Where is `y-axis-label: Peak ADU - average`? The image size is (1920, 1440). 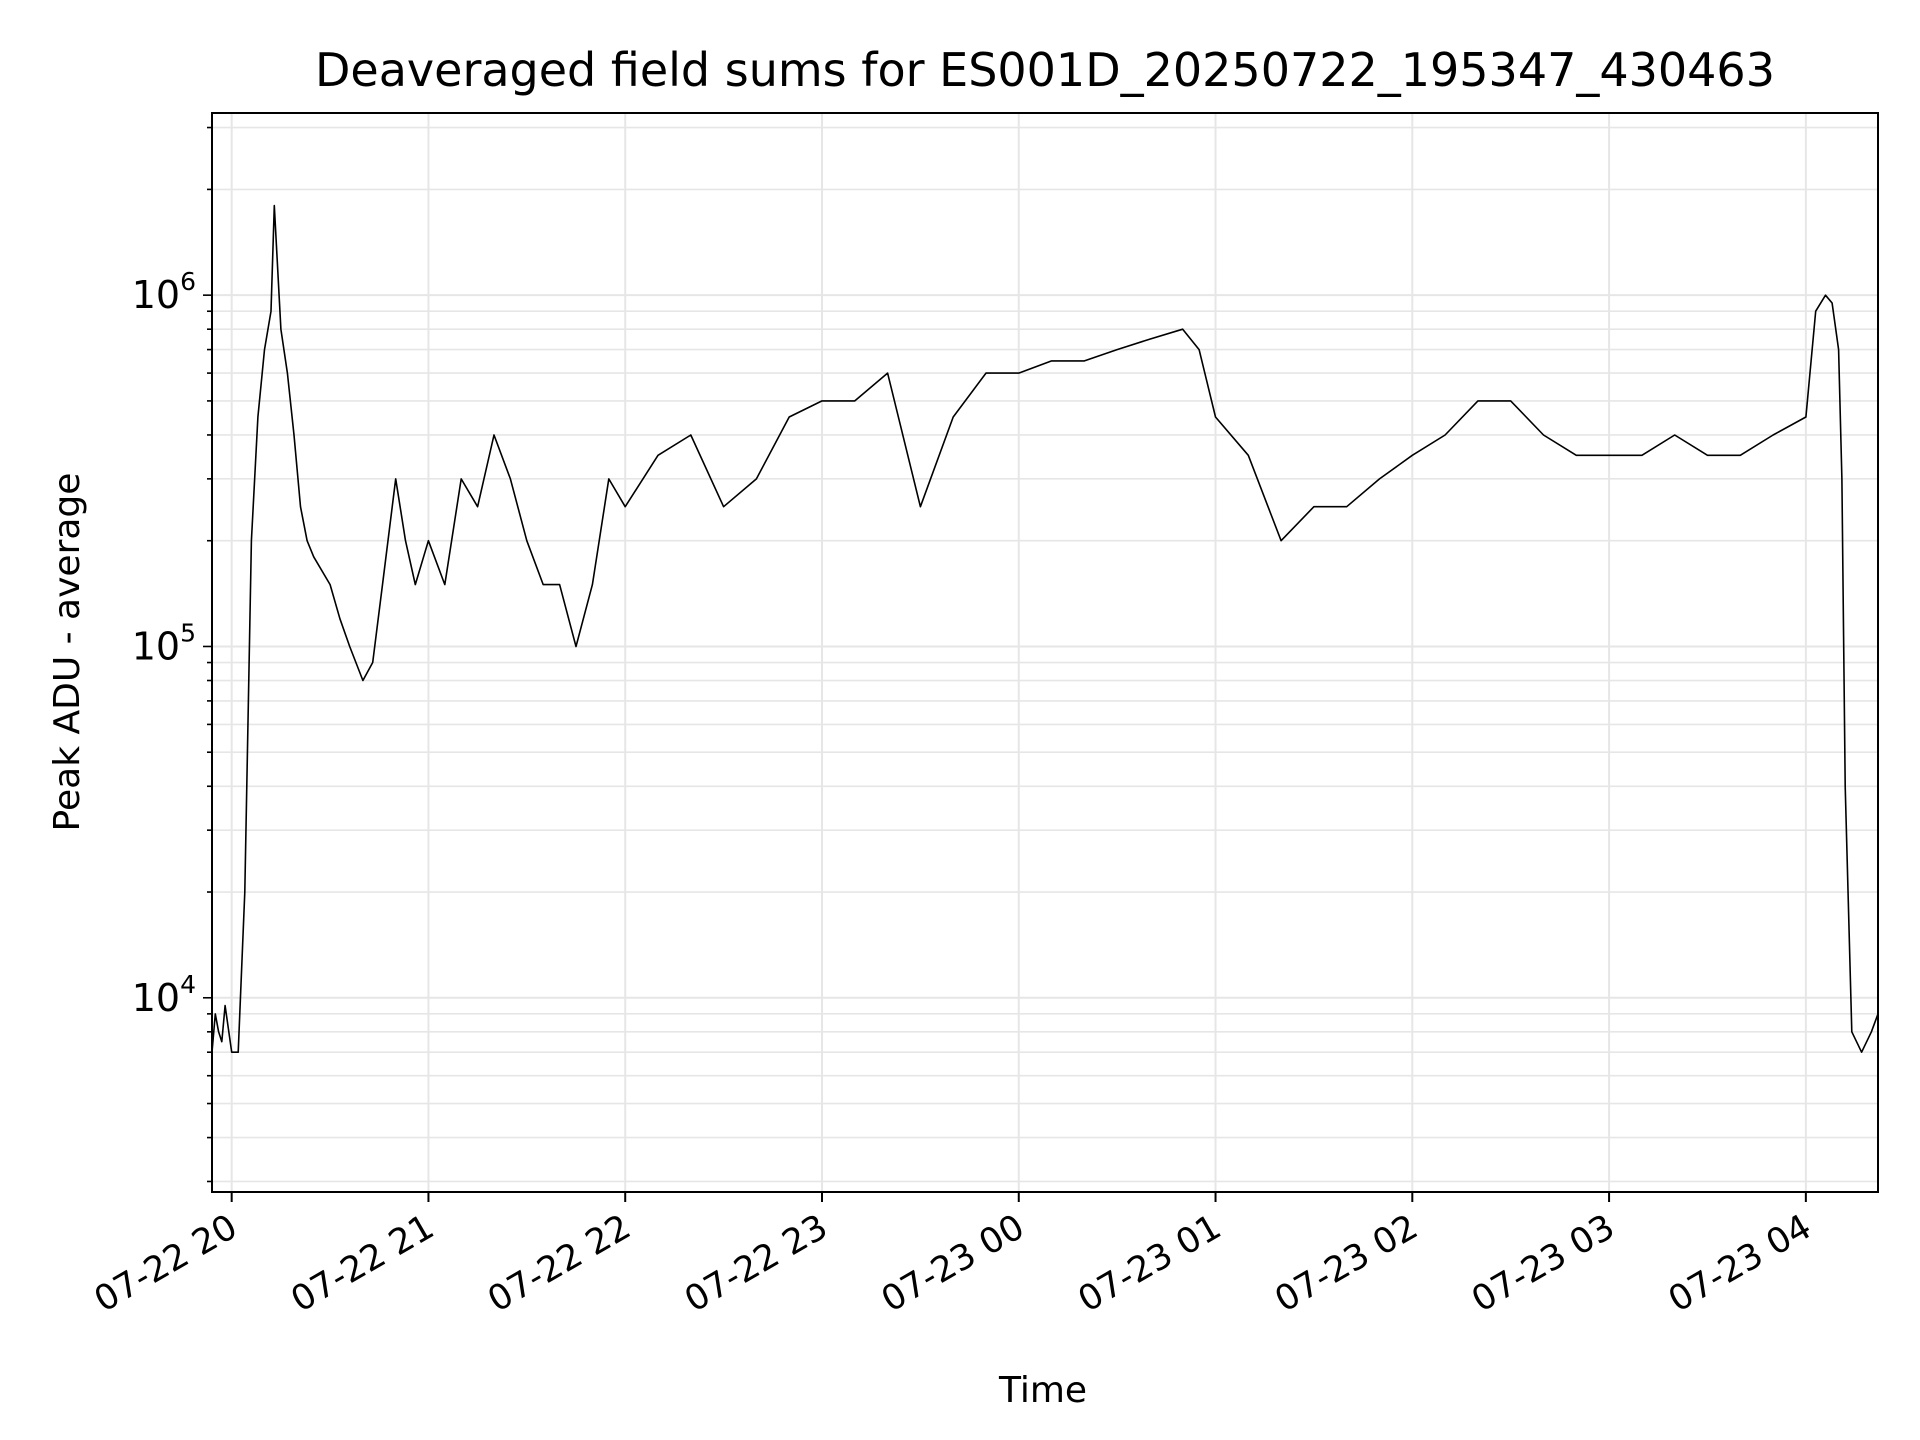
y-axis-label: Peak ADU - average is located at coordinates (67, 652).